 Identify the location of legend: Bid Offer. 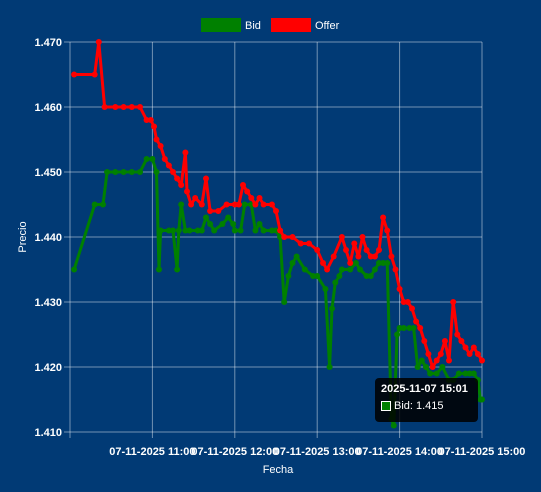
(270, 25).